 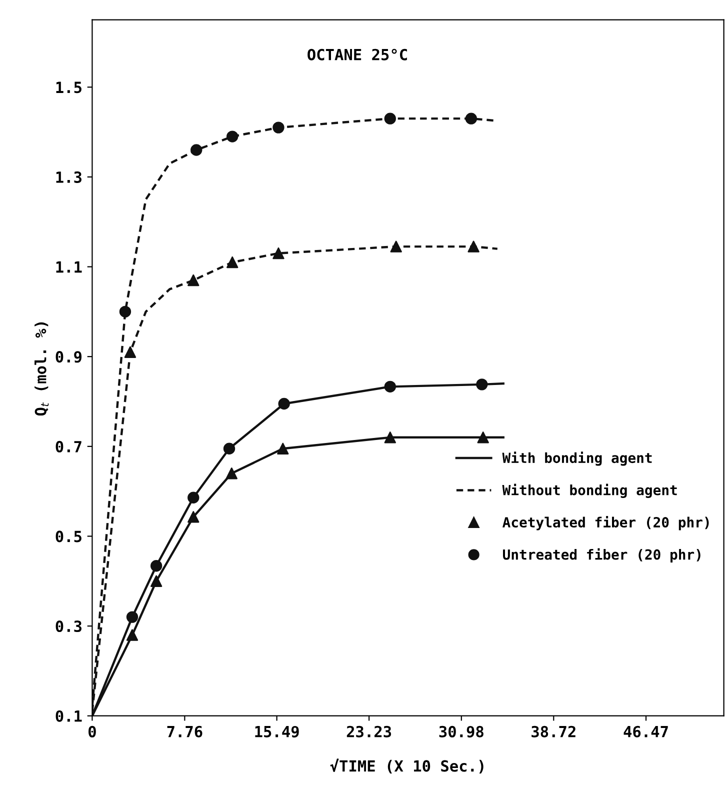 I want to click on y-tick-label: 0.5, so click(x=69, y=536).